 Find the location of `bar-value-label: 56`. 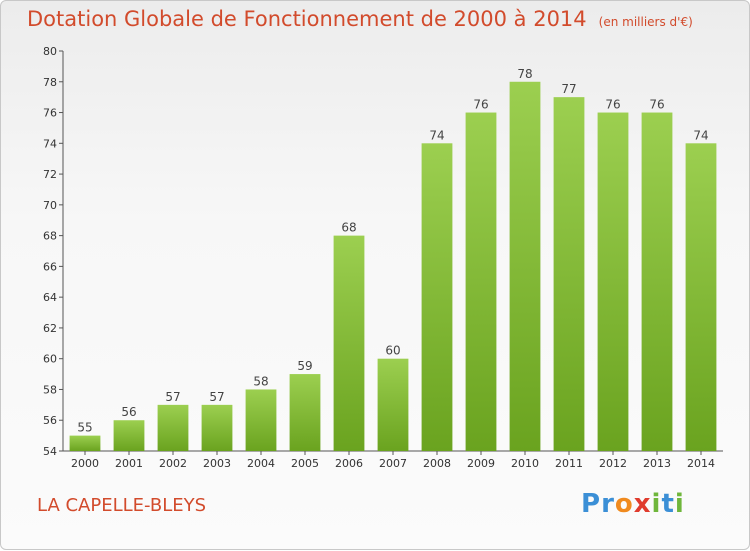

bar-value-label: 56 is located at coordinates (128, 412).